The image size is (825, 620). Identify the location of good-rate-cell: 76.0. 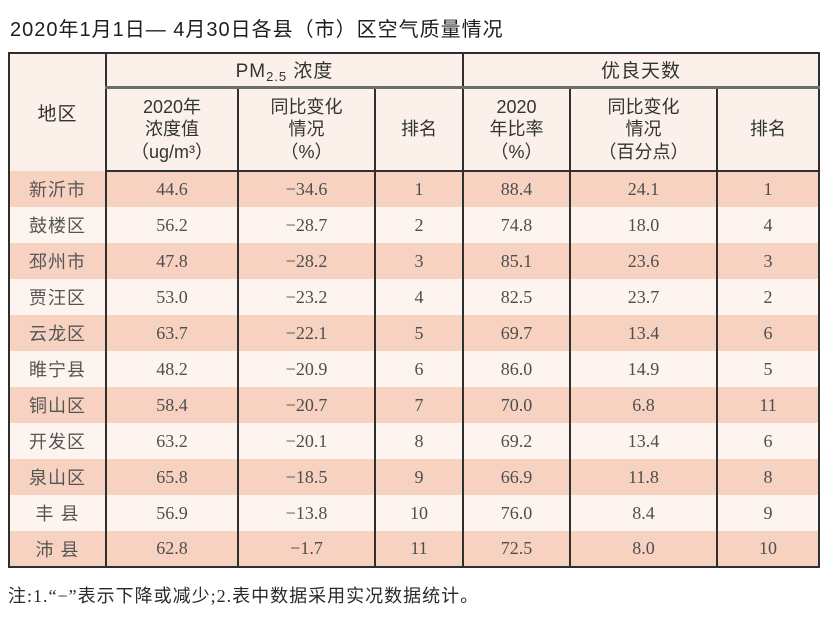
(517, 513).